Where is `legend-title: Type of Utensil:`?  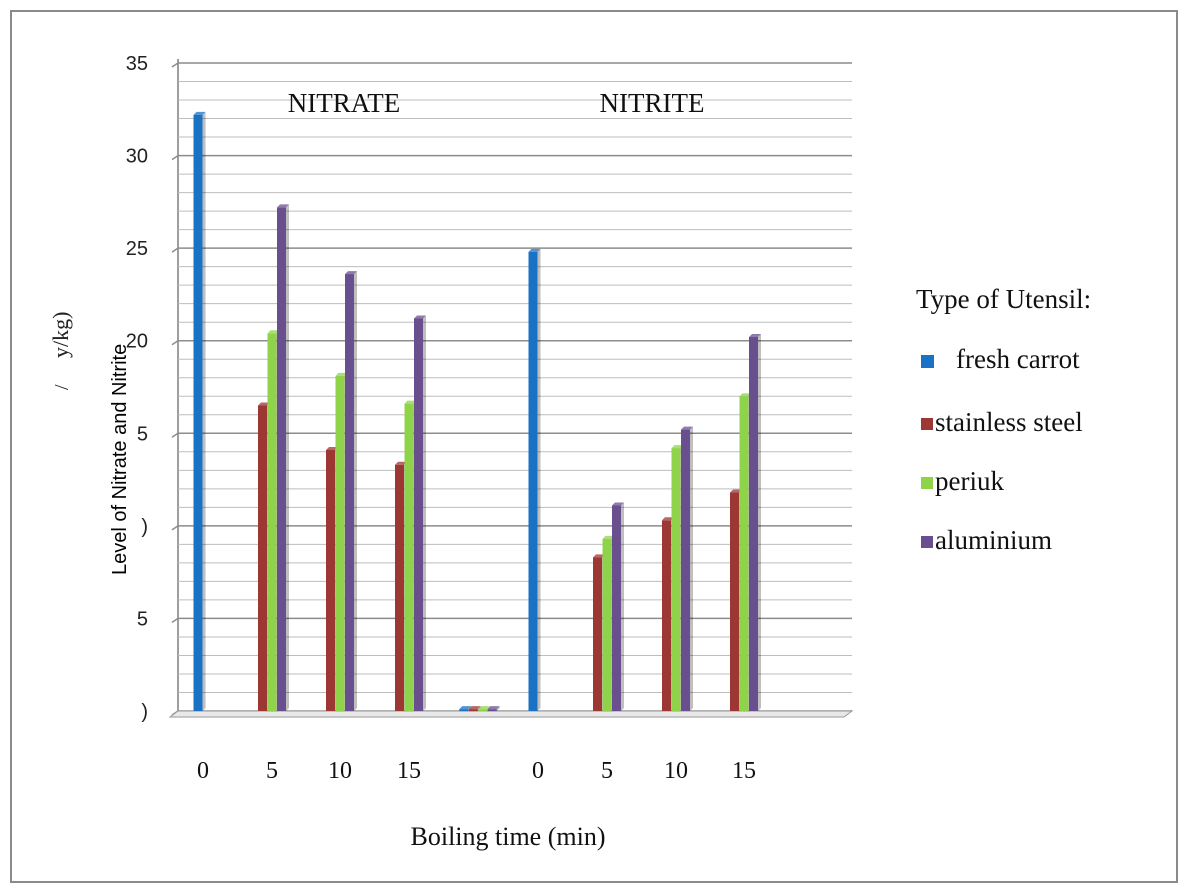 legend-title: Type of Utensil: is located at coordinates (1003, 299).